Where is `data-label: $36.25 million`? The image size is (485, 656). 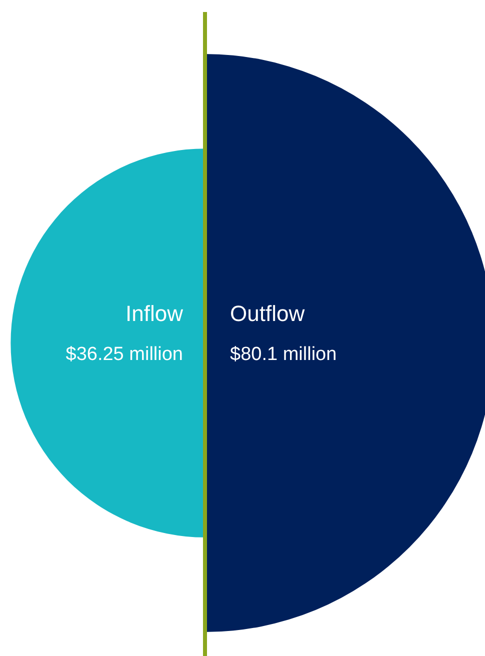 data-label: $36.25 million is located at coordinates (124, 355).